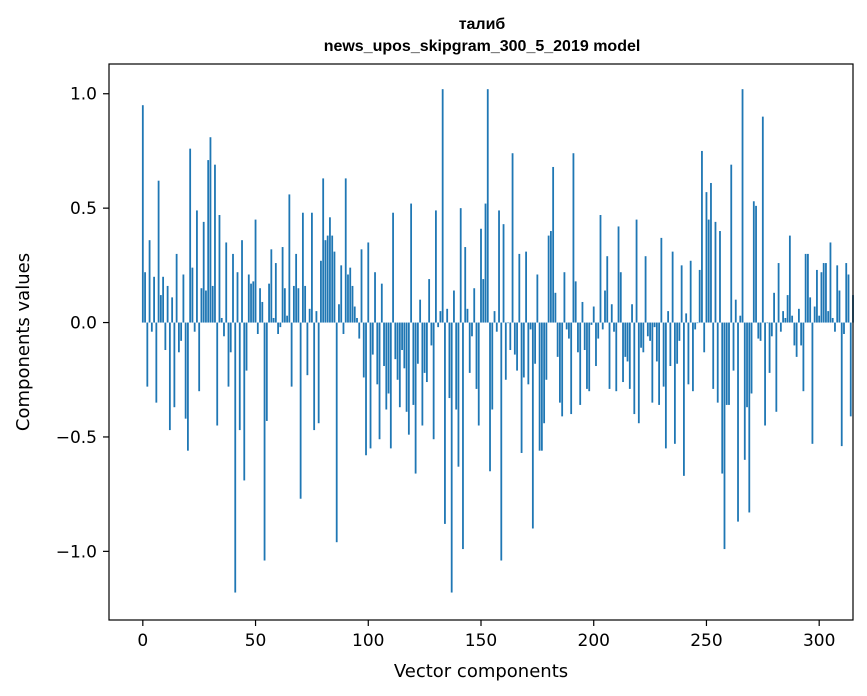 The image size is (867, 696). I want to click on x-tick-label: 300, so click(819, 641).